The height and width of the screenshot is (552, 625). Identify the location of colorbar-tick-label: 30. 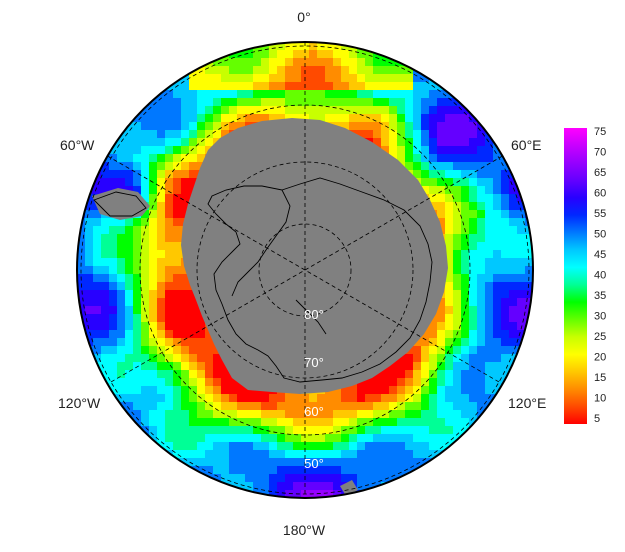
(600, 317).